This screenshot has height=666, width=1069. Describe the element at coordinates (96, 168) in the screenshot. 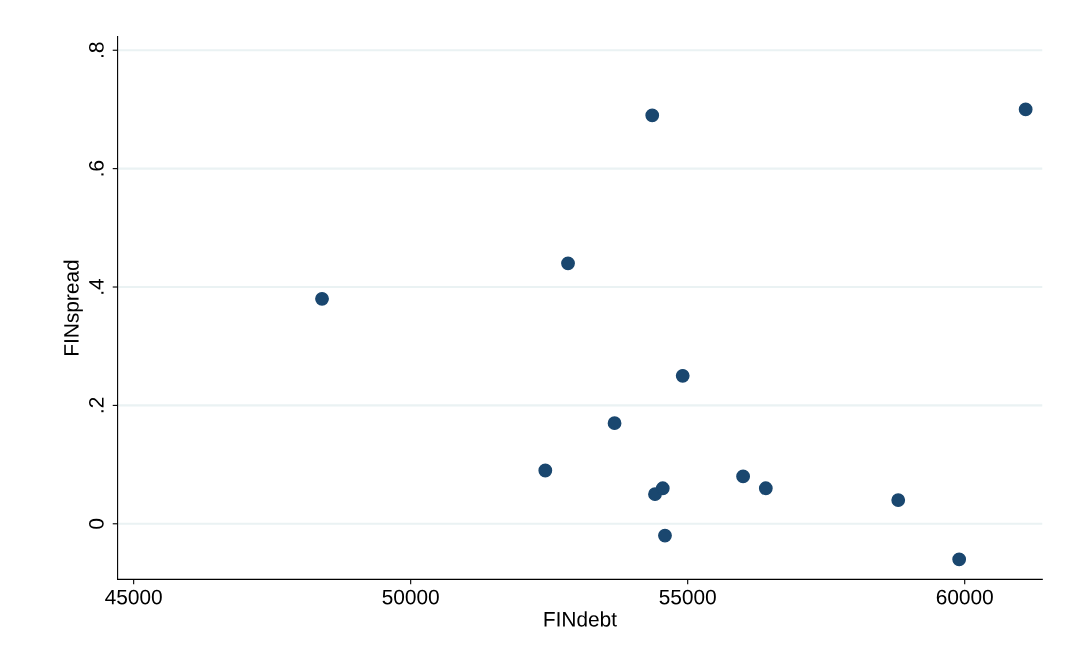

I see `y-tick-label: .6` at that location.